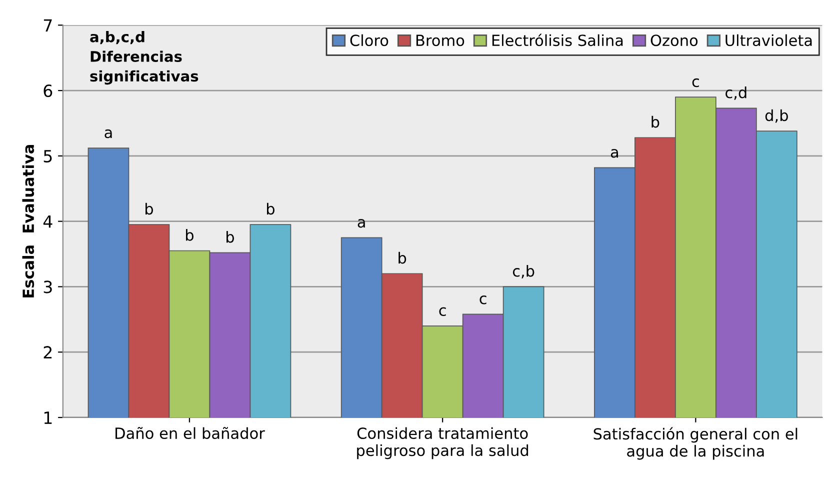  Describe the element at coordinates (48, 25) in the screenshot. I see `y-tick-label: 7` at that location.